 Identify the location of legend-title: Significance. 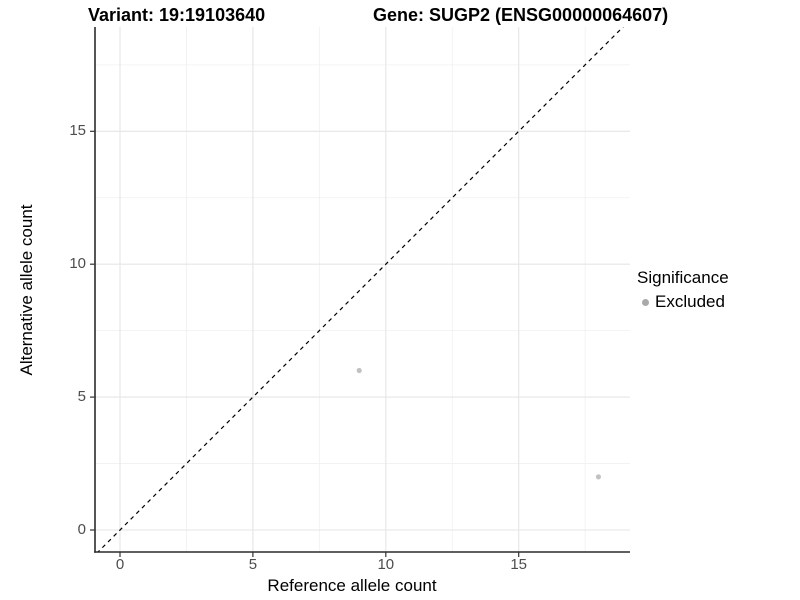
(683, 277).